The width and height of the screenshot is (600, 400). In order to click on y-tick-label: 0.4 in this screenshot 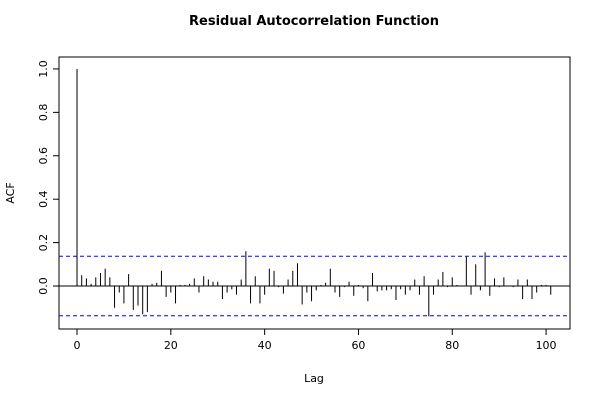, I will do `click(43, 199)`.